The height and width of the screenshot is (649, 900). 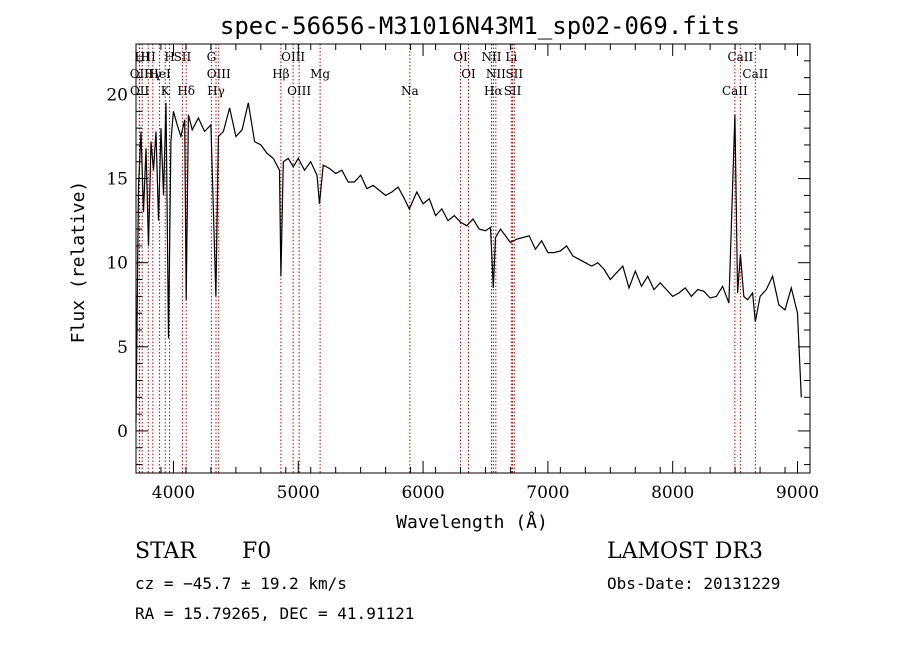 I want to click on y-tick-label: 0, so click(x=122, y=432).